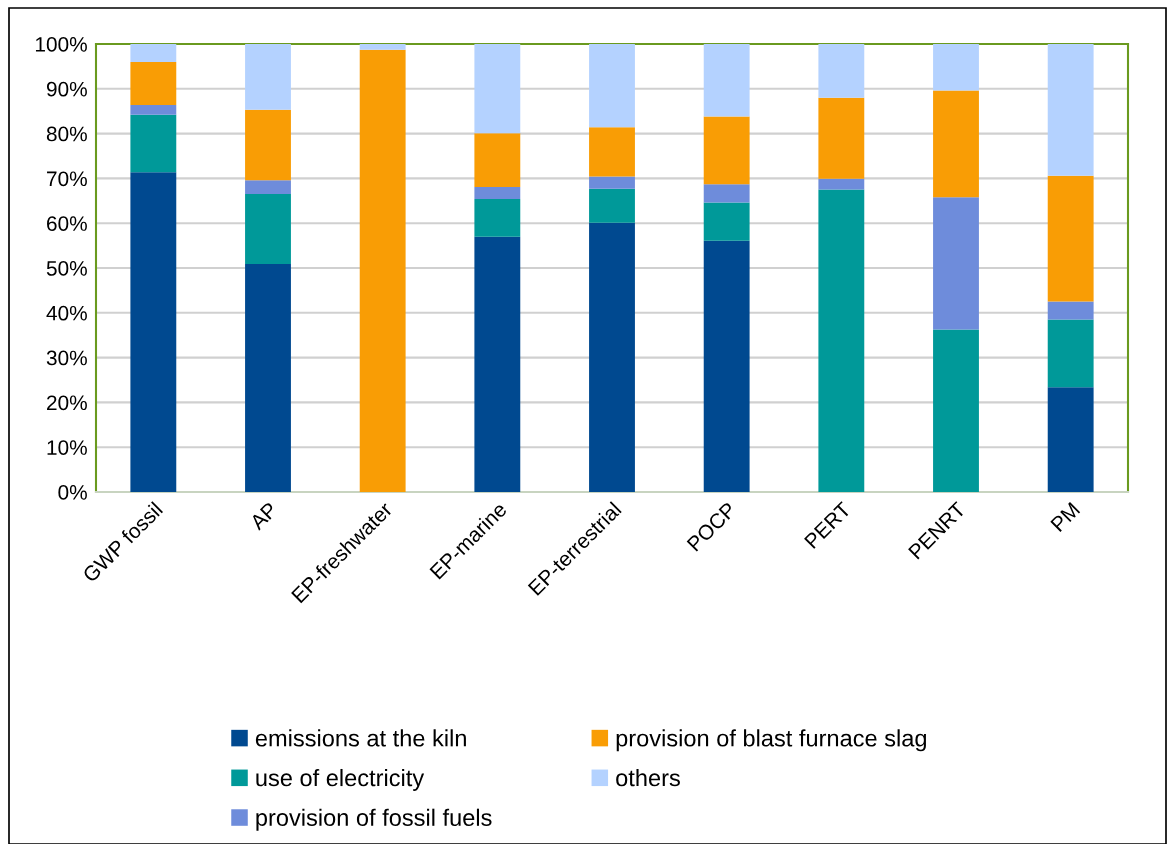 This screenshot has width=1176, height=844. What do you see at coordinates (340, 779) in the screenshot?
I see `legend-label: use of electricity` at bounding box center [340, 779].